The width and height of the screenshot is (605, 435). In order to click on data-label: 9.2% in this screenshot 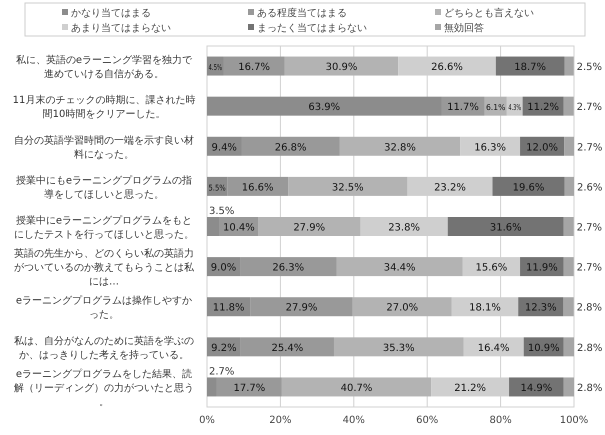, I will do `click(224, 348)`.